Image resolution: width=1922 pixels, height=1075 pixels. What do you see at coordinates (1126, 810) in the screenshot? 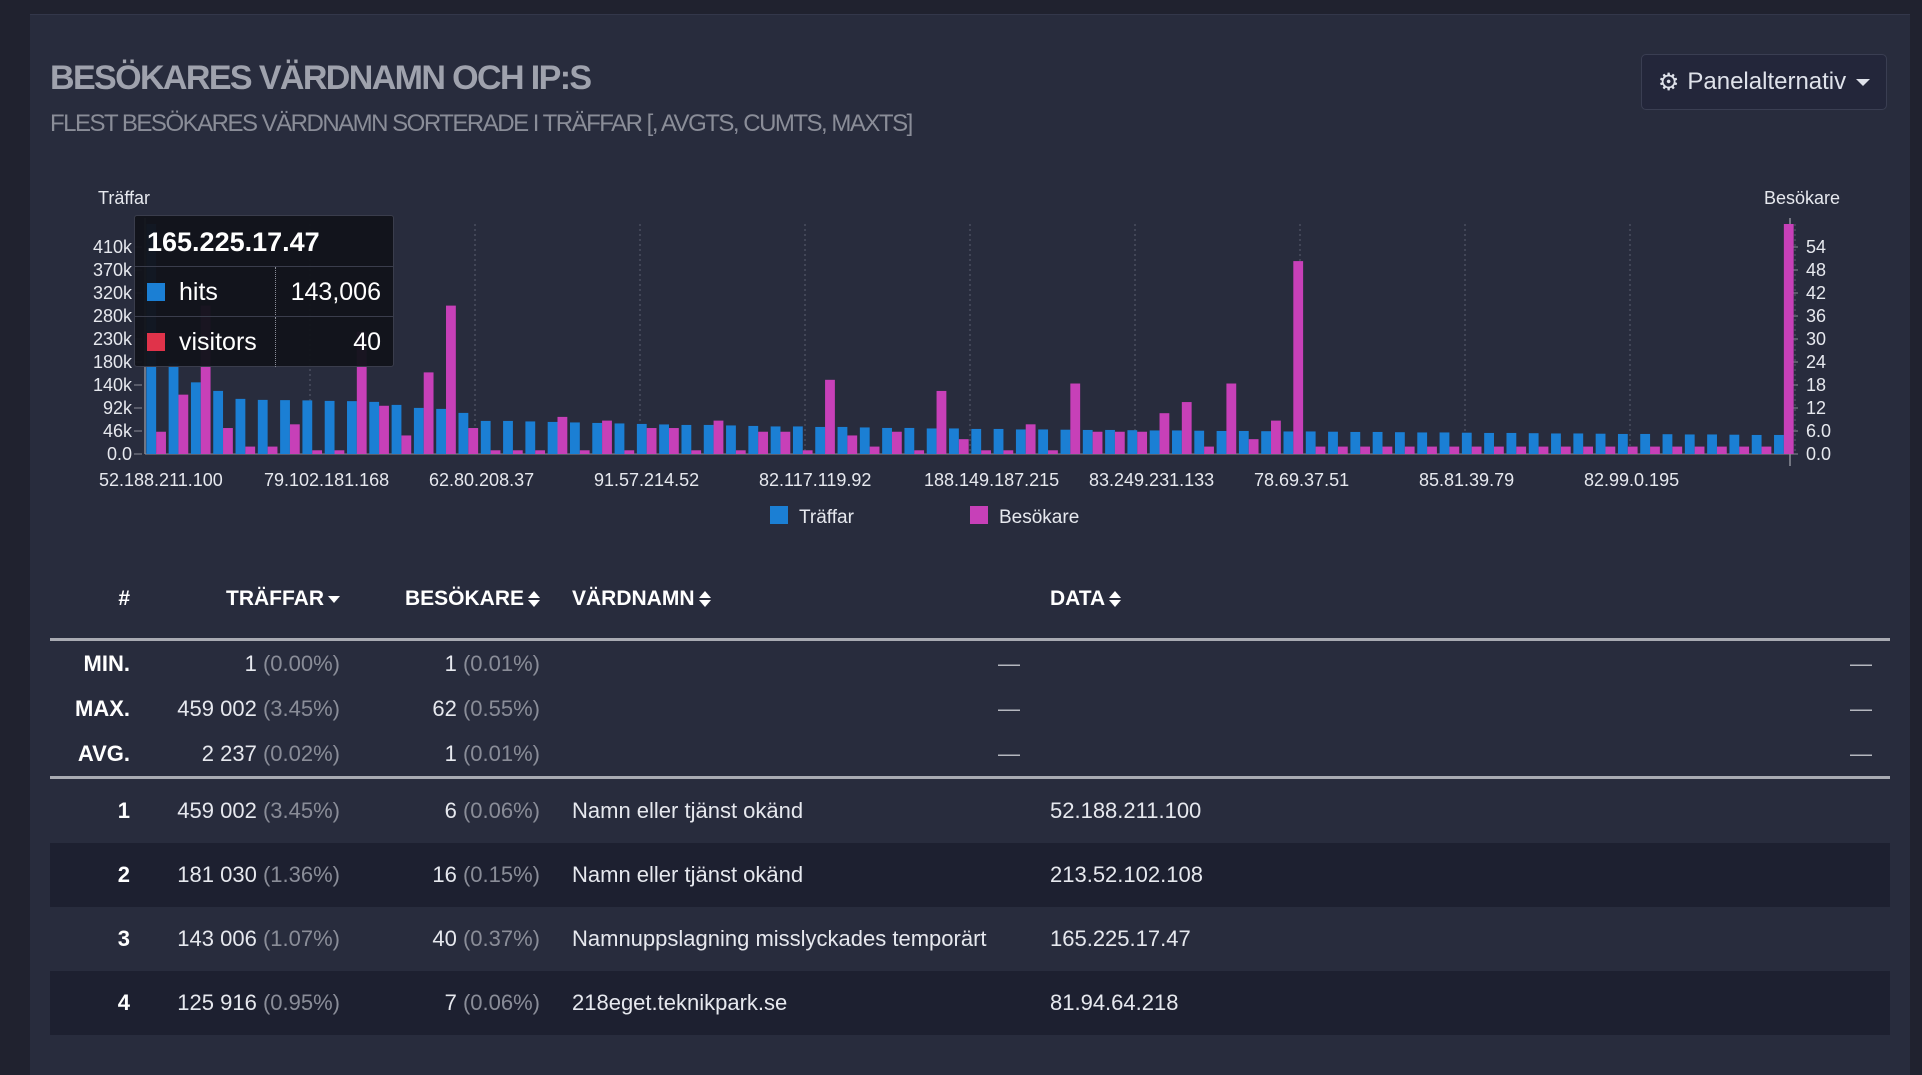
I see `row-data: 52.188.211.100` at bounding box center [1126, 810].